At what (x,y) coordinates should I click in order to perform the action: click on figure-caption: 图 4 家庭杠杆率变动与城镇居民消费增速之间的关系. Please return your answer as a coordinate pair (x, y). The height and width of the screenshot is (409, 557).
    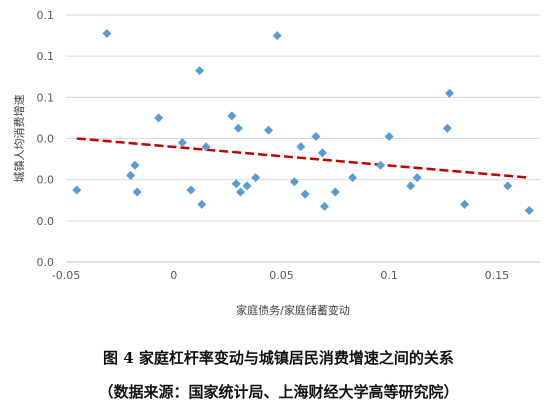
    Looking at the image, I should click on (278, 358).